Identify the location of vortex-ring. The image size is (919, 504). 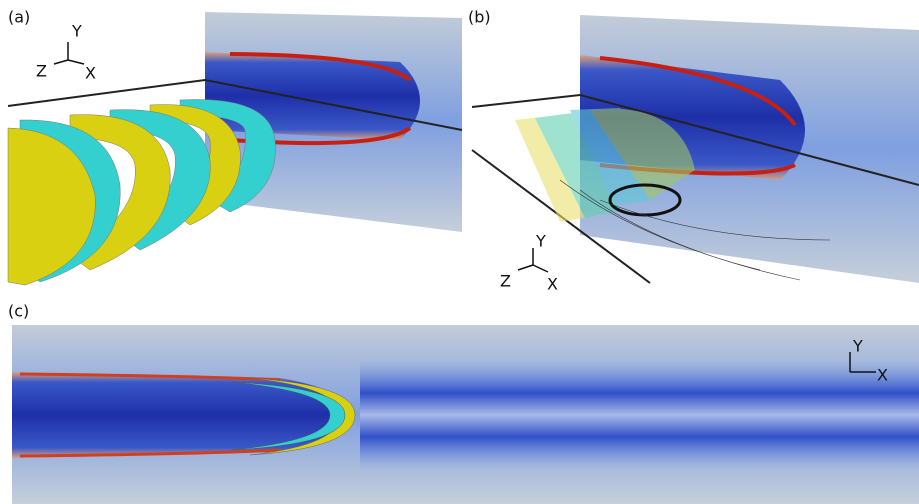
(288, 416).